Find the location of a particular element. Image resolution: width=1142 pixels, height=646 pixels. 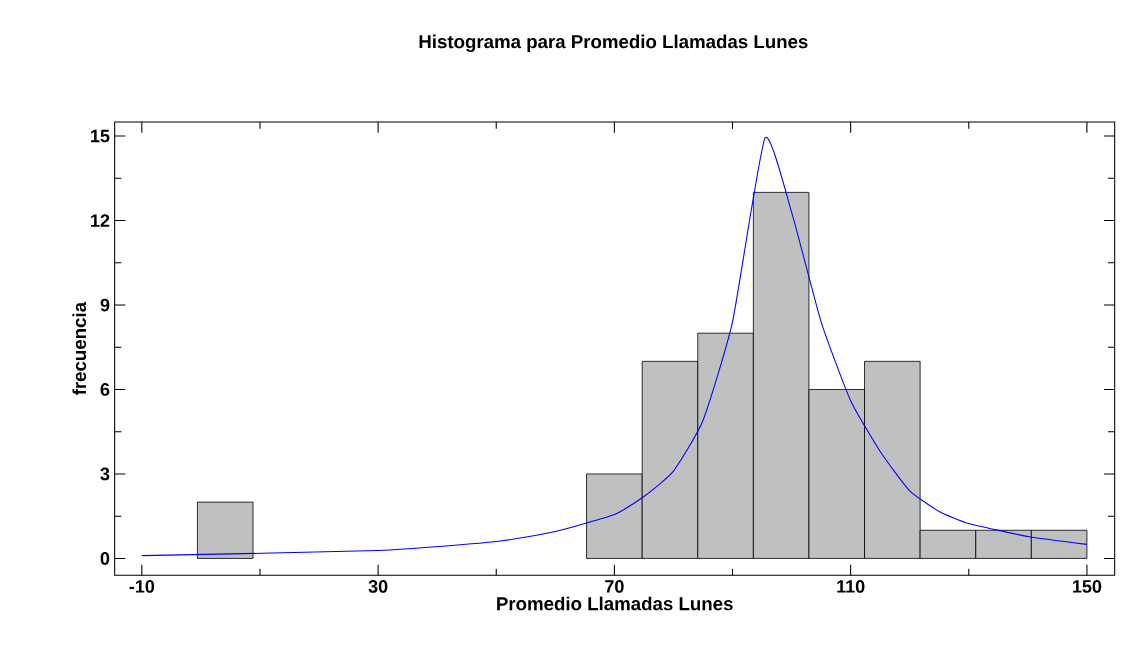

x-tick-label: 110 is located at coordinates (851, 586).